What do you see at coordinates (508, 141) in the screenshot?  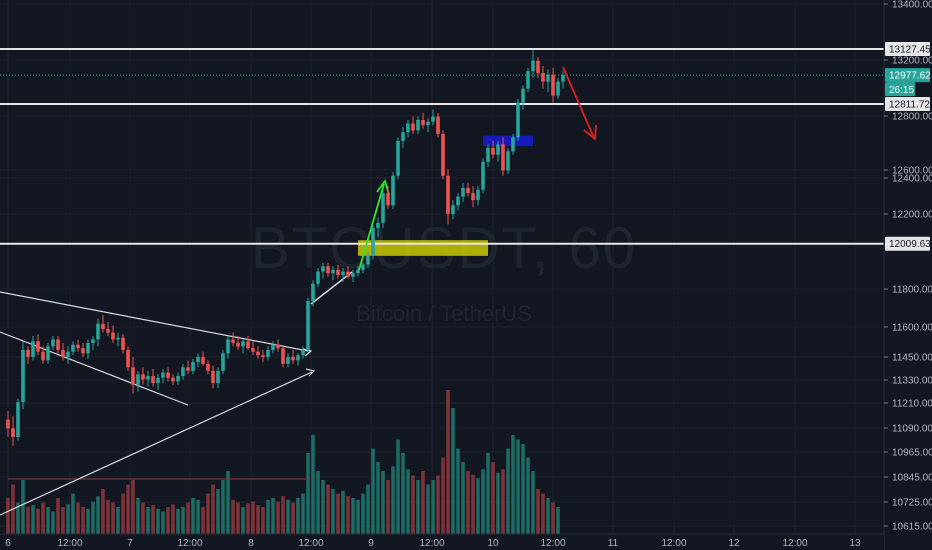 I see `demand-zone` at bounding box center [508, 141].